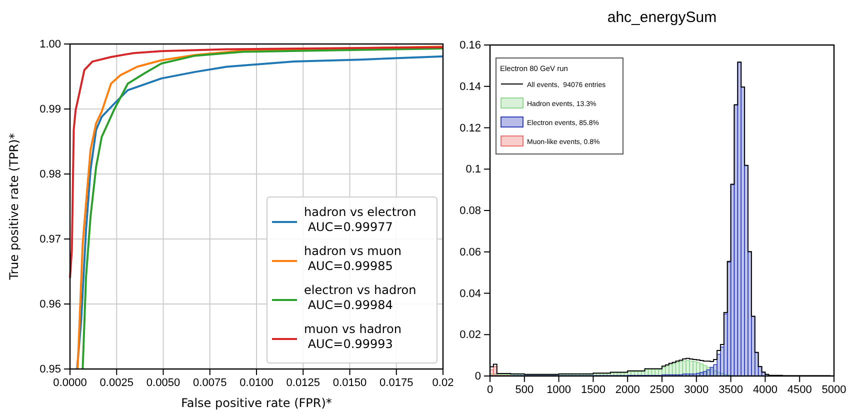  Describe the element at coordinates (210, 382) in the screenshot. I see `x-tick-label: 0.0075` at that location.